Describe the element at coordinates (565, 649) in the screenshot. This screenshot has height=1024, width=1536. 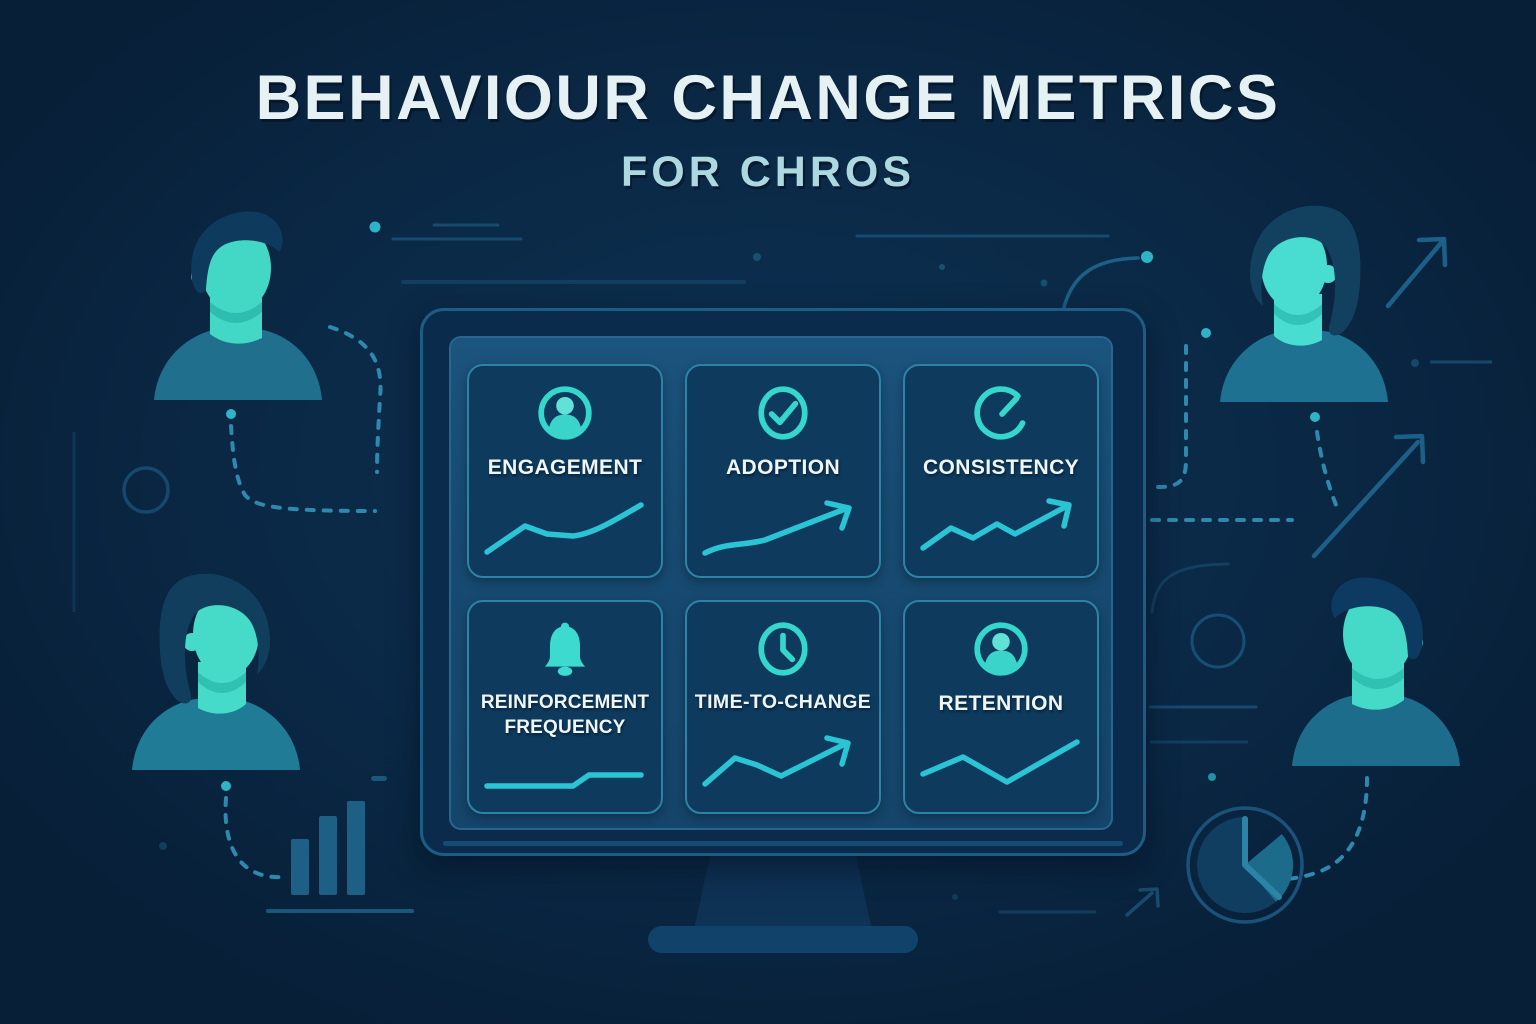
I see `bell-icon` at that location.